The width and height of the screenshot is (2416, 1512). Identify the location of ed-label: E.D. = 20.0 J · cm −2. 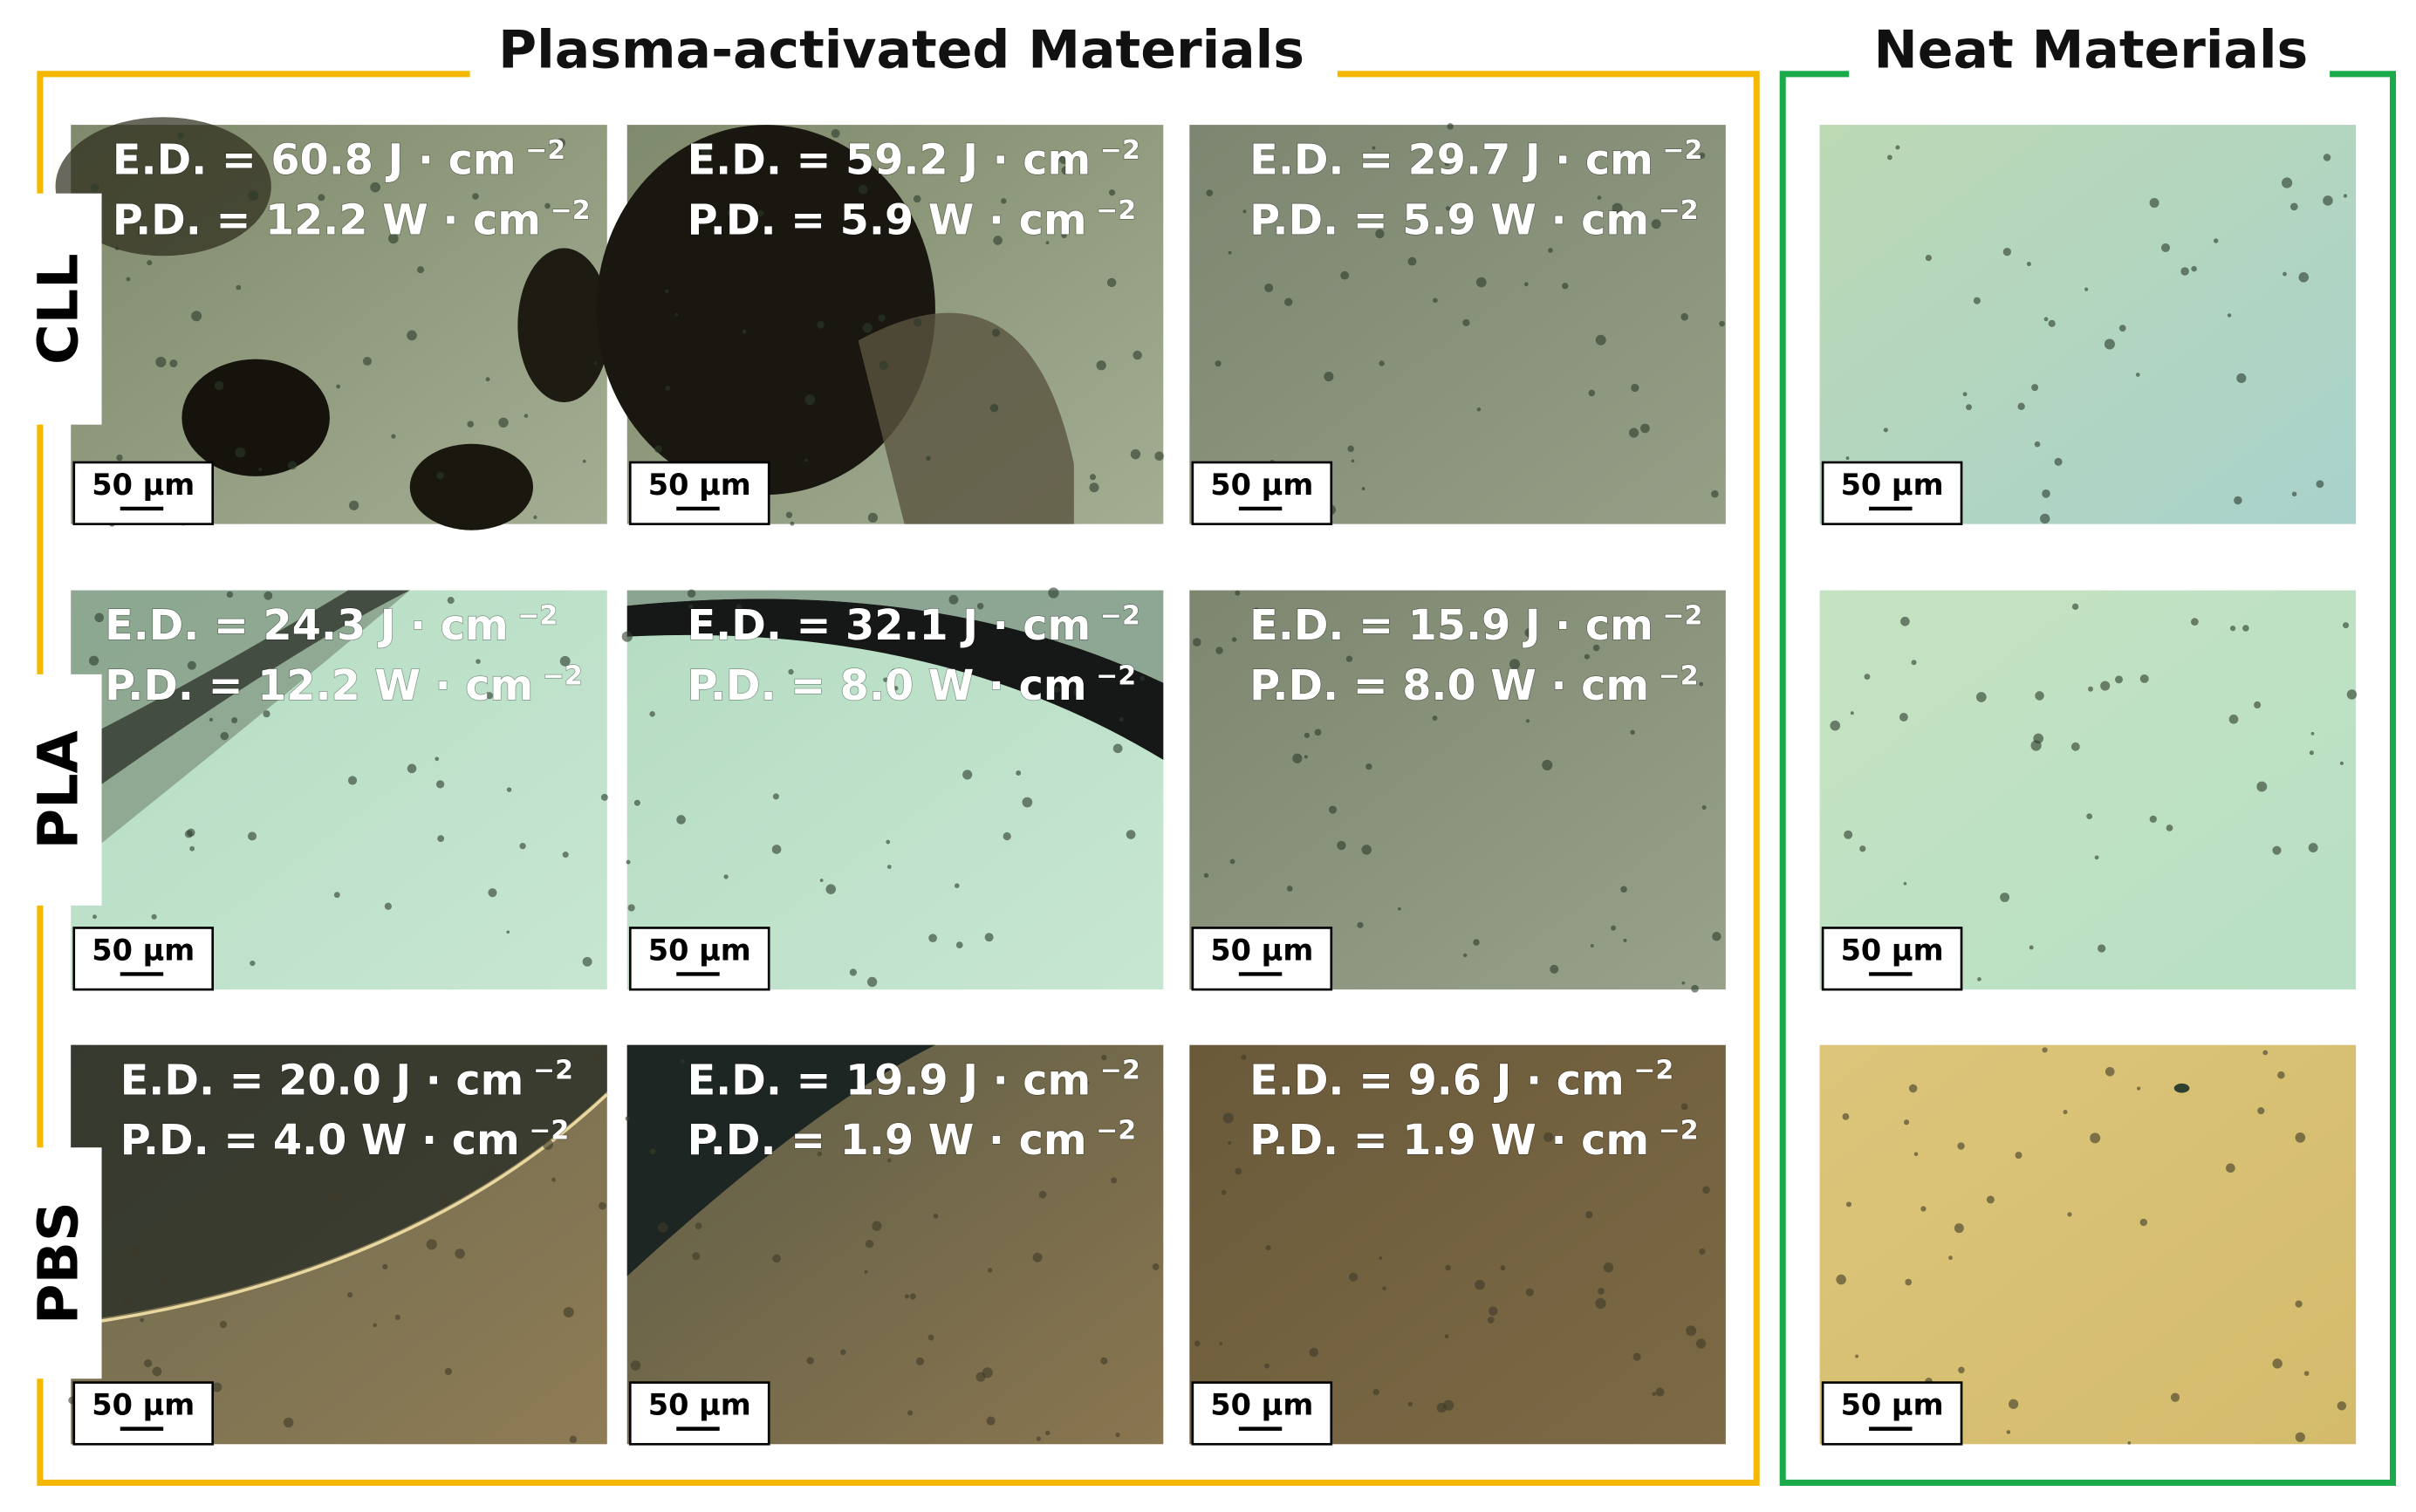
(346, 1081).